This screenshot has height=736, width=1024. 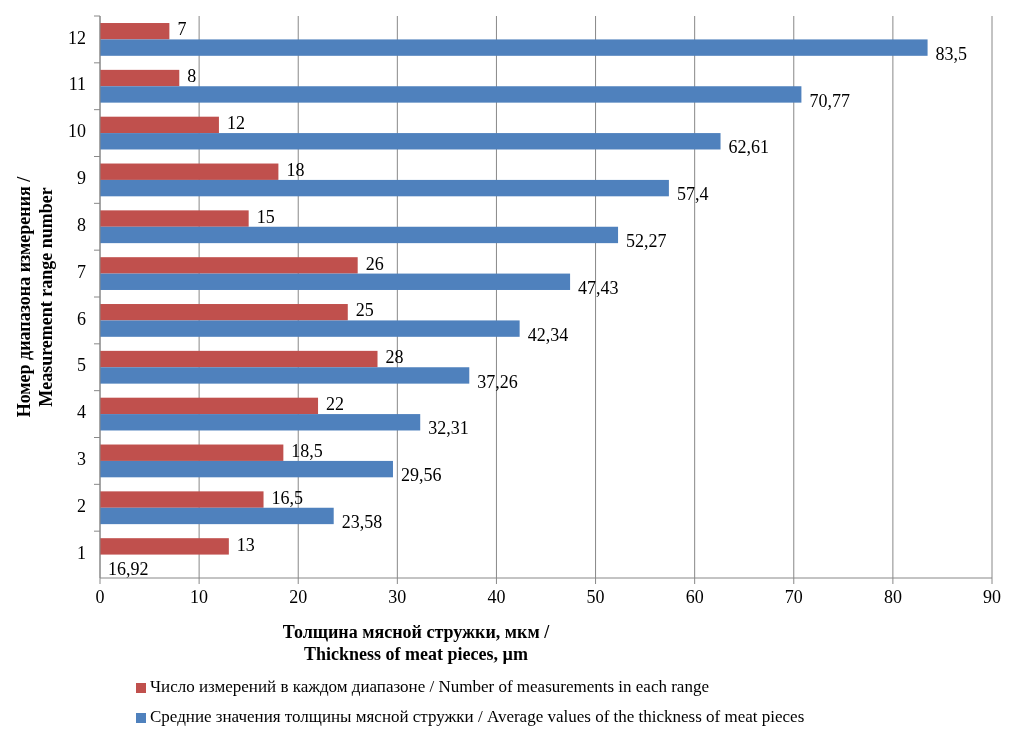 I want to click on data-label: 47,43, so click(x=598, y=287).